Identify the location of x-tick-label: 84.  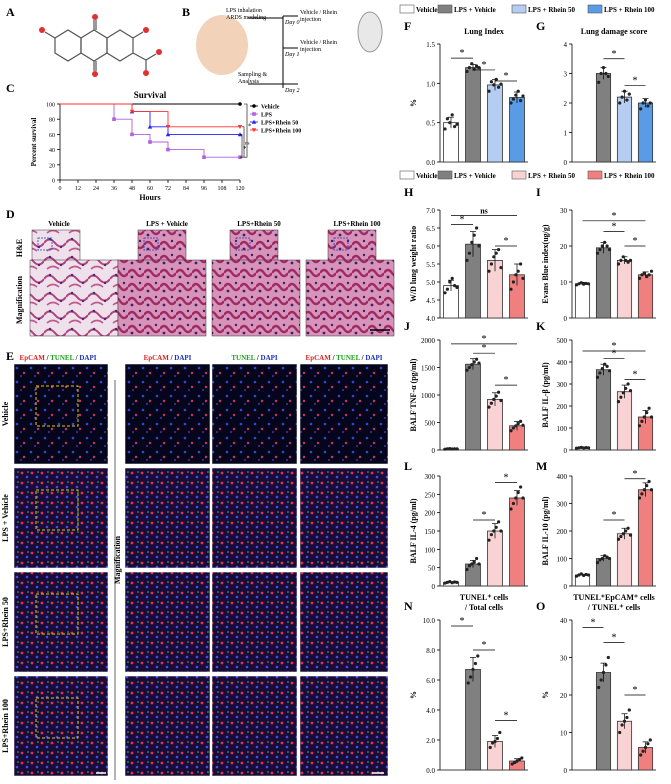
(186, 189).